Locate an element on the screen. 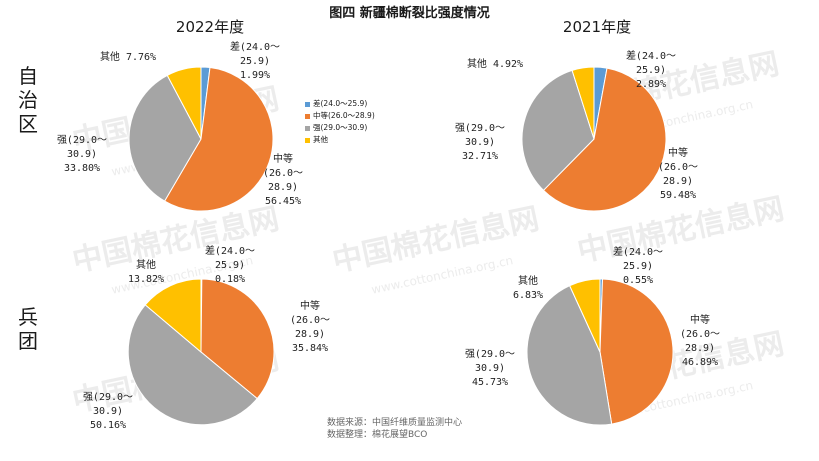  row-title-bingtuan: 兵团 is located at coordinates (28, 329).